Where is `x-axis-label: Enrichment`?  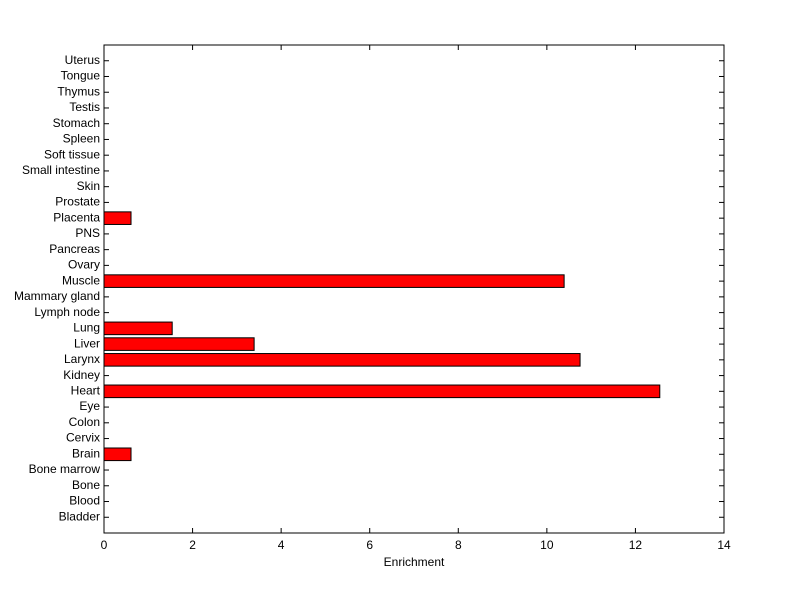
x-axis-label: Enrichment is located at coordinates (414, 562).